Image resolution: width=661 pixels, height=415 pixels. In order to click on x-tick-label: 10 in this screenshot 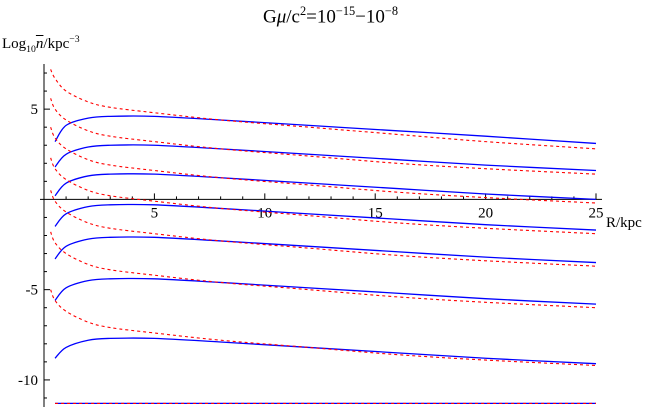, I will do `click(264, 213)`.